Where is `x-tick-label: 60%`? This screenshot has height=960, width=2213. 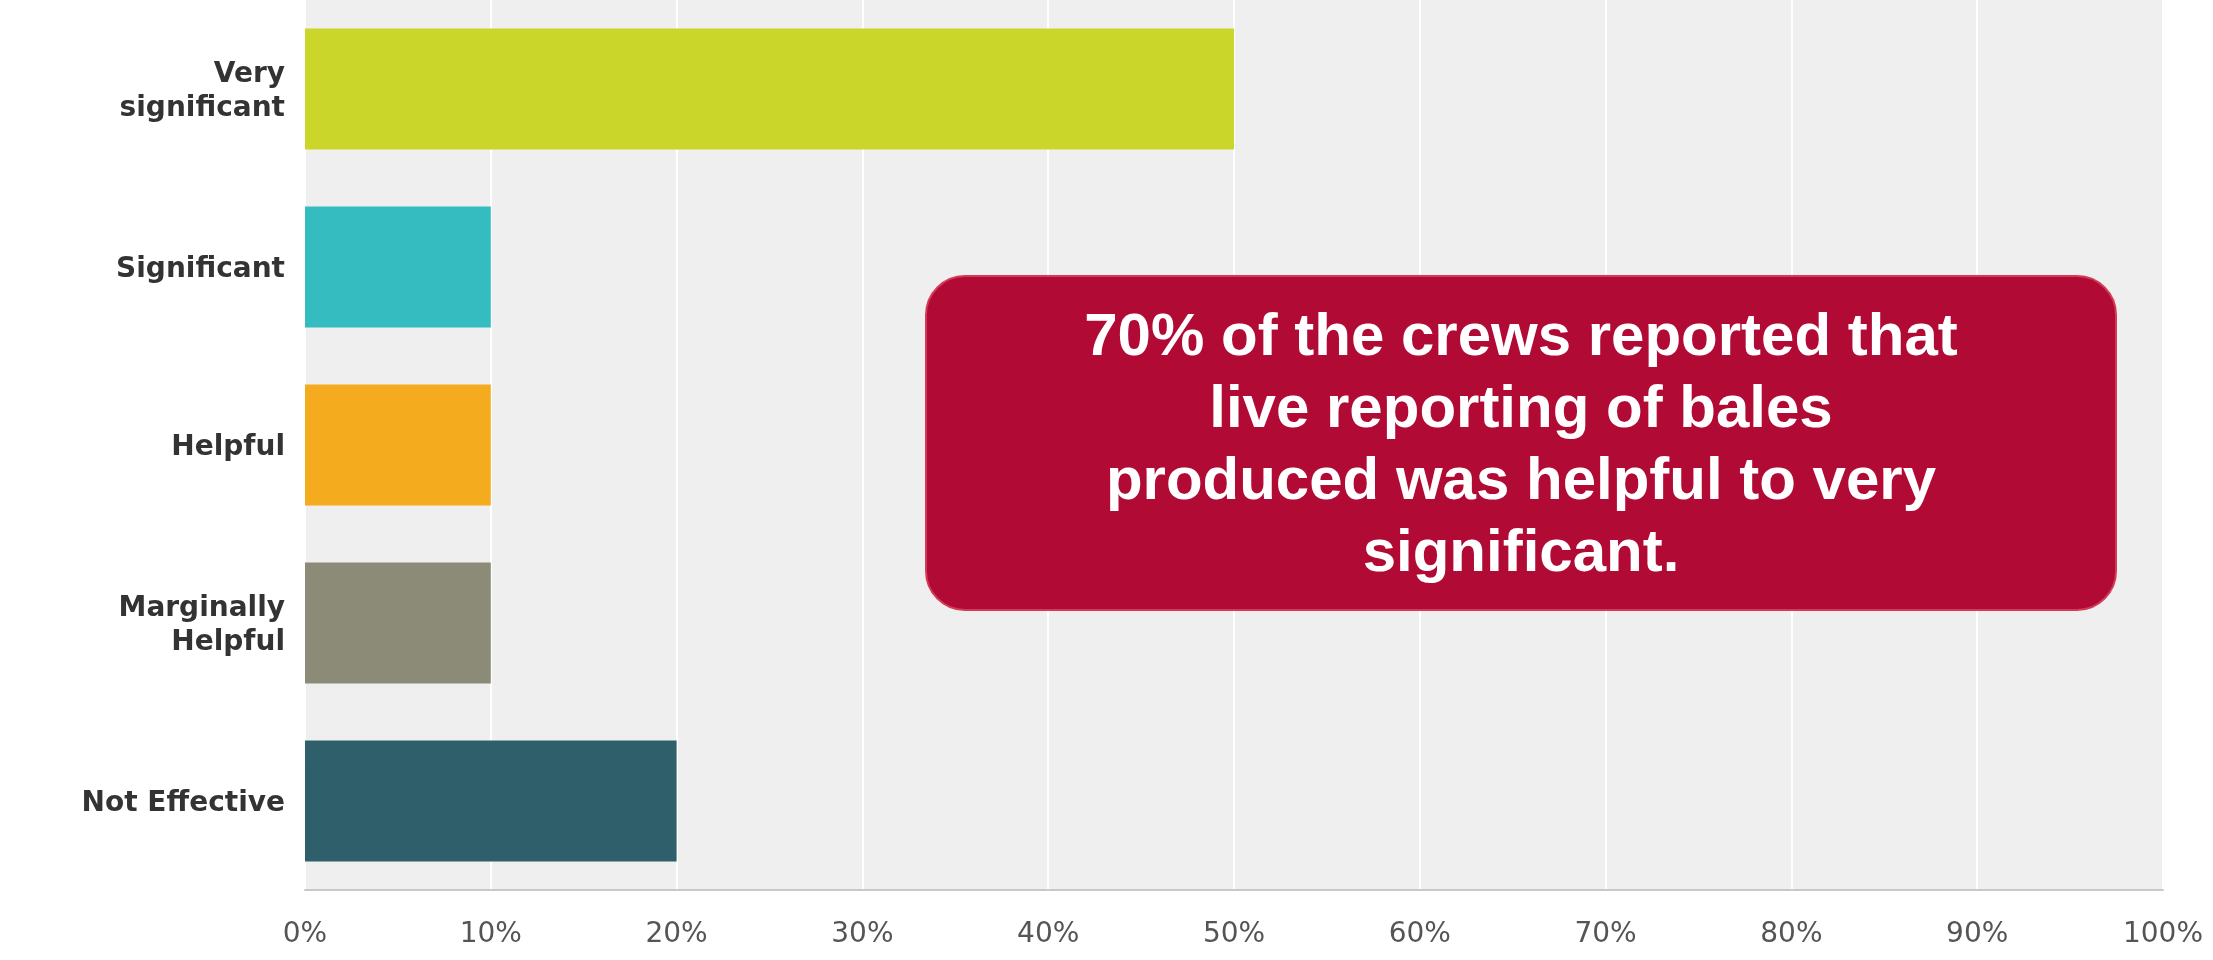
x-tick-label: 60% is located at coordinates (1419, 932).